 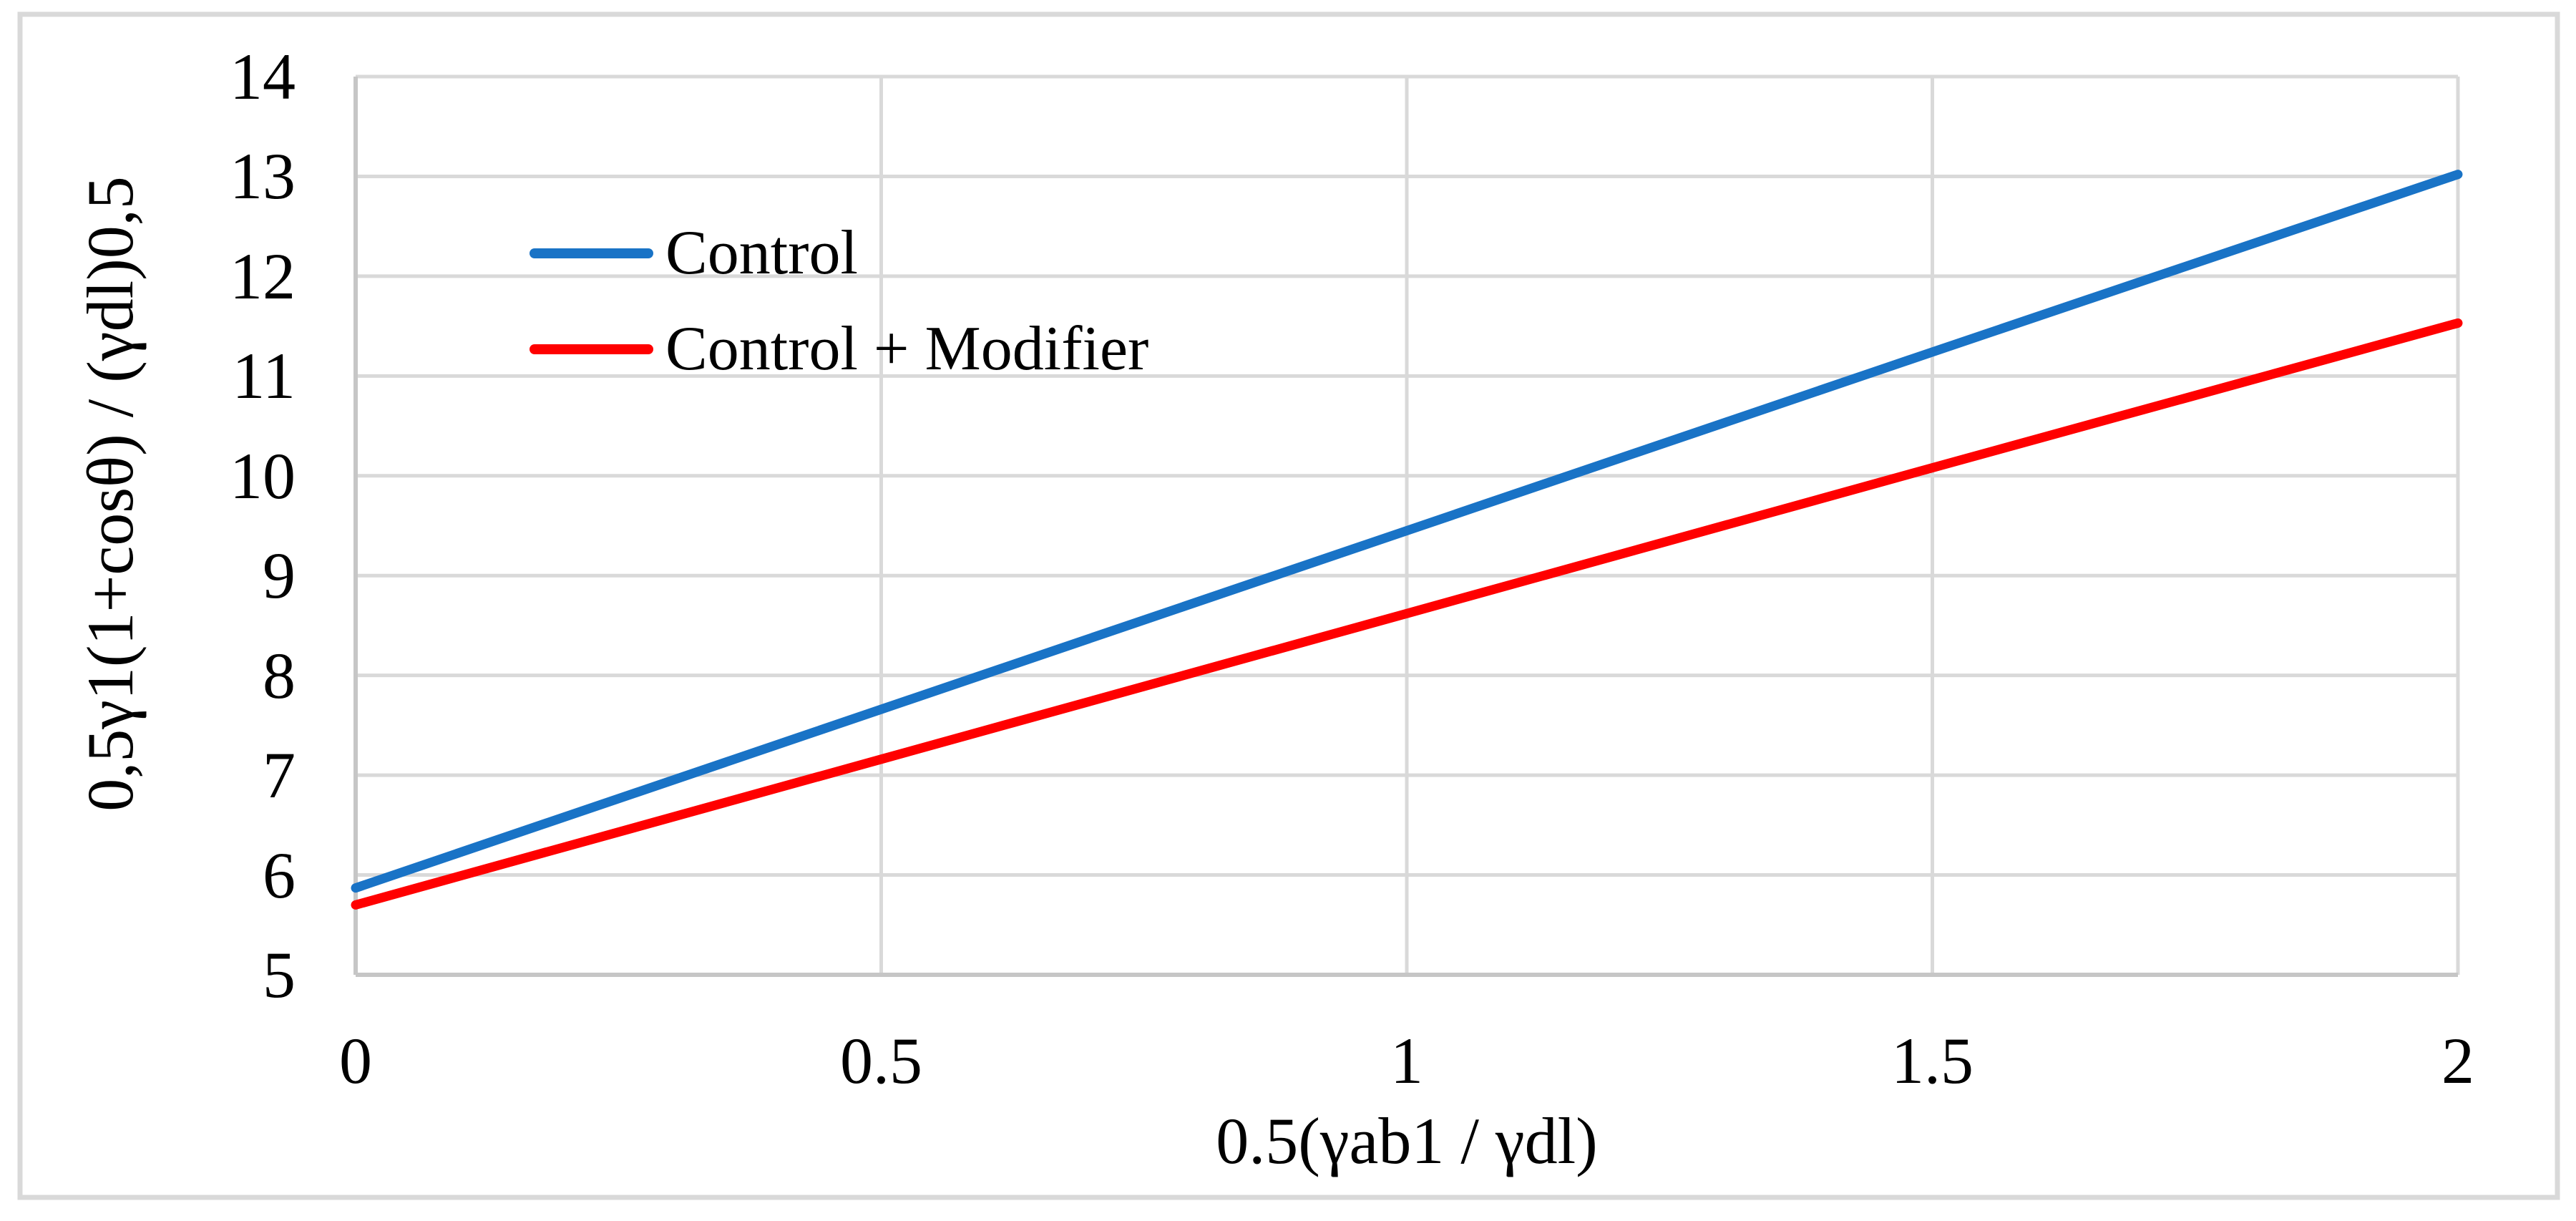 What do you see at coordinates (355, 1060) in the screenshot?
I see `x-tick-label: 0` at bounding box center [355, 1060].